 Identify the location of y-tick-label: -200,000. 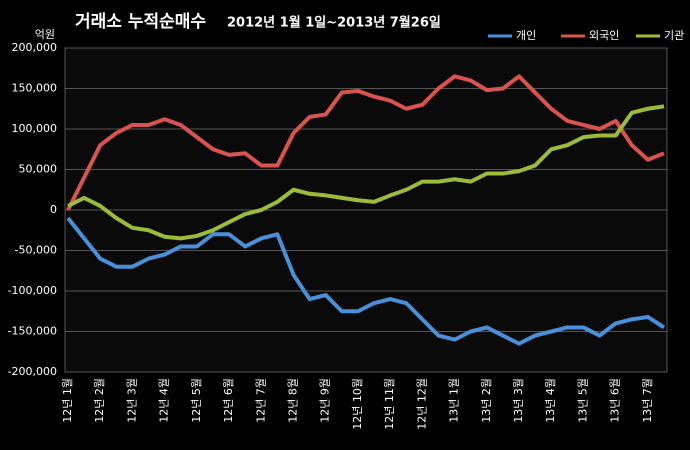
(32, 371).